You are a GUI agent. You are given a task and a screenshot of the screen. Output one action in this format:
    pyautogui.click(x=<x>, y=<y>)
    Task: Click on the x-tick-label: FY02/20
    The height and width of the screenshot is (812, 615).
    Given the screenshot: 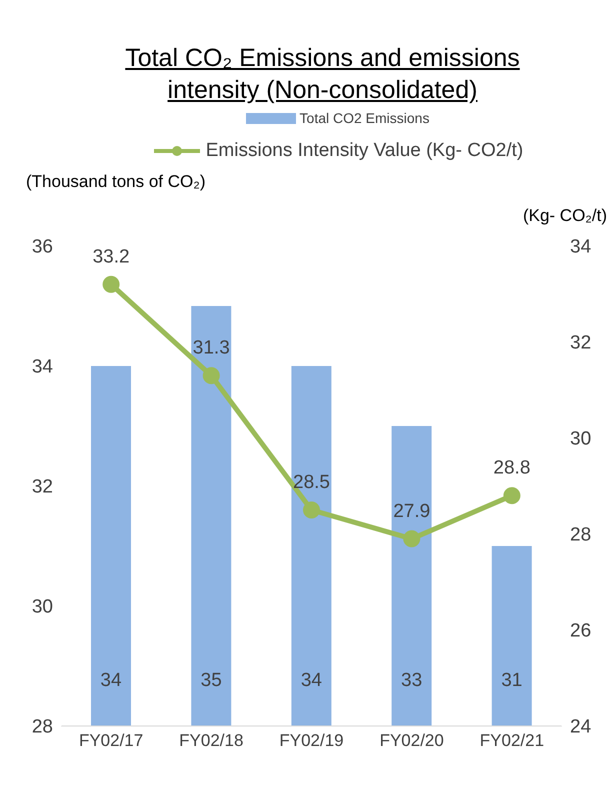 What is the action you would take?
    pyautogui.click(x=412, y=740)
    